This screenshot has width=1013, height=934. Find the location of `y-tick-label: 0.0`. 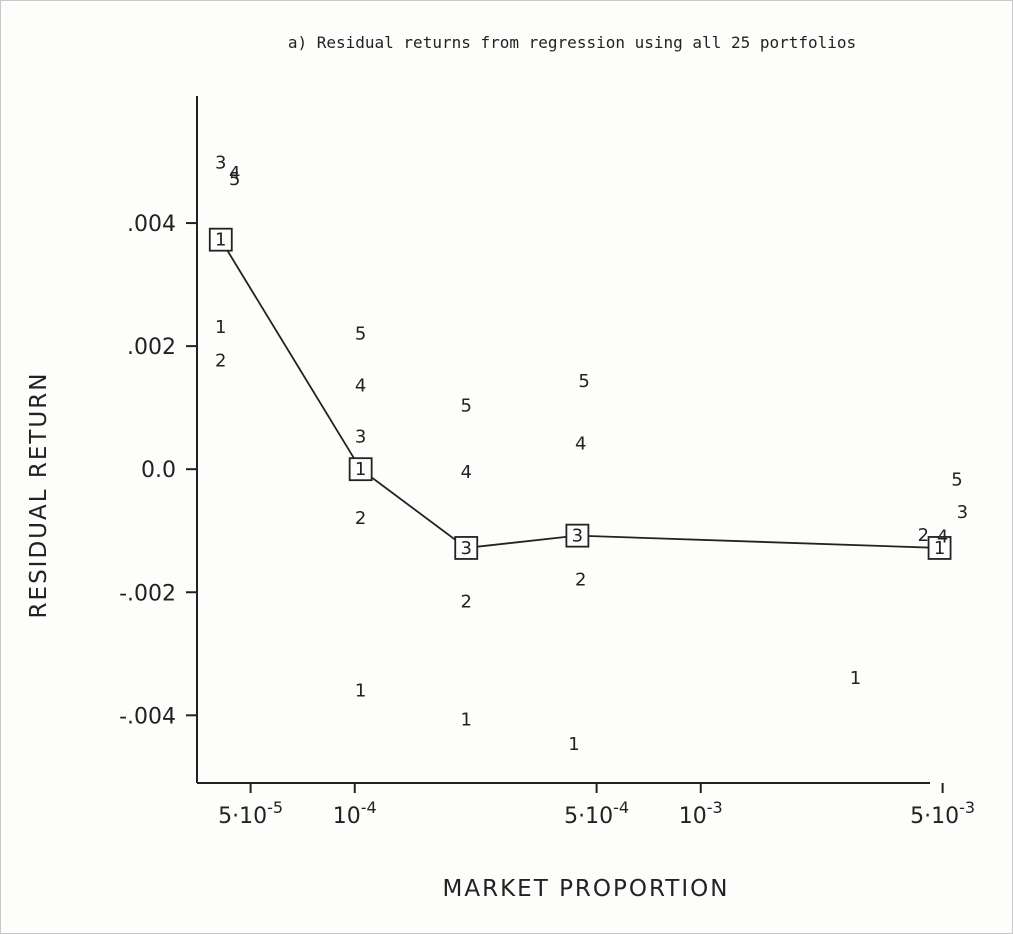

y-tick-label: 0.0 is located at coordinates (158, 470).